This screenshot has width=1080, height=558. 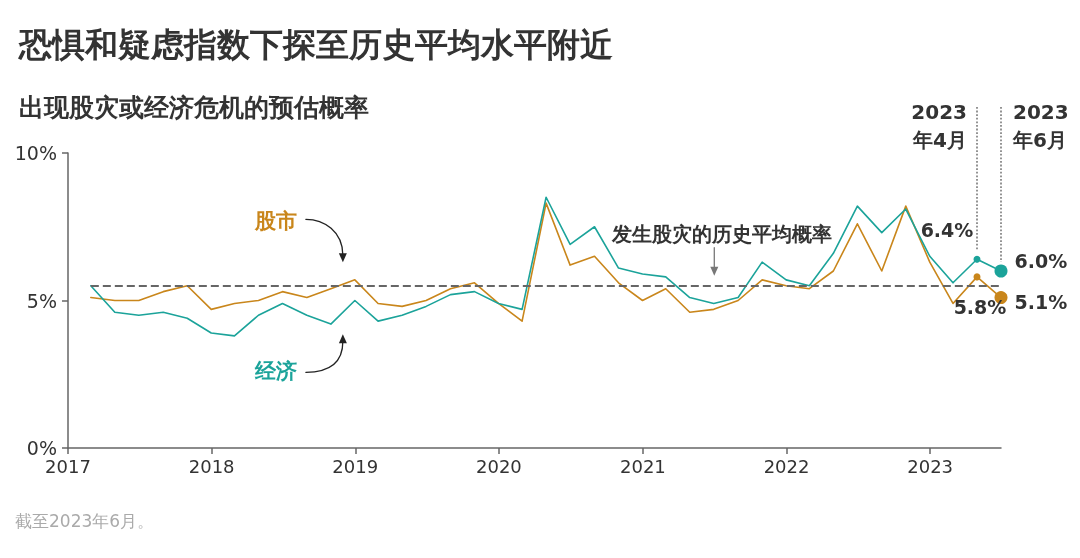 What do you see at coordinates (1041, 301) in the screenshot?
I see `data-label: 5.1%` at bounding box center [1041, 301].